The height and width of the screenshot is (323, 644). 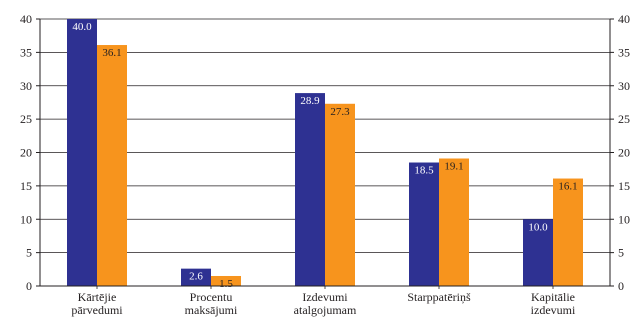 I want to click on category-label: pārvedumi, so click(x=97, y=310).